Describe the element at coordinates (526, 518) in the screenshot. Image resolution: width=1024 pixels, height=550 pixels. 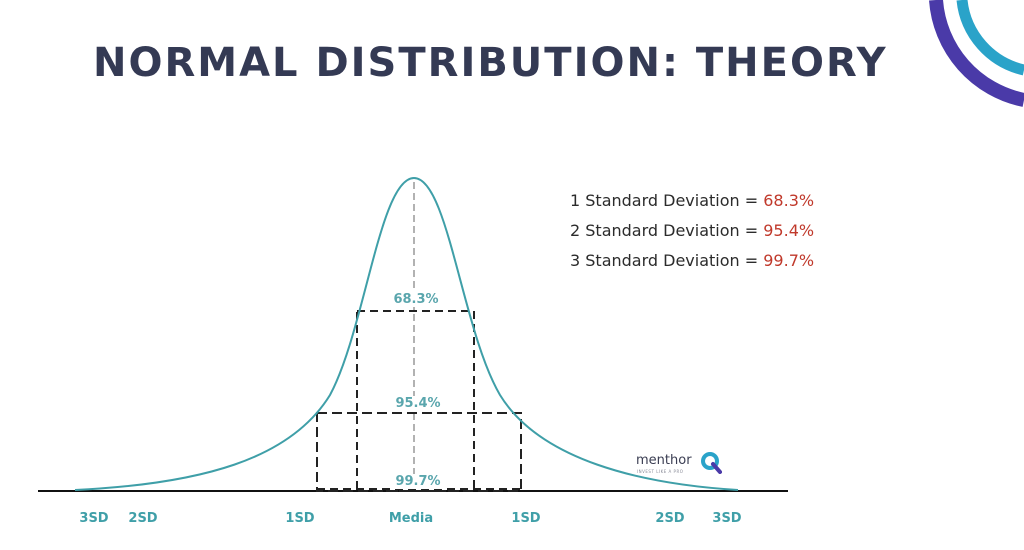
I see `axis-label-right-1sd: 1SD` at that location.